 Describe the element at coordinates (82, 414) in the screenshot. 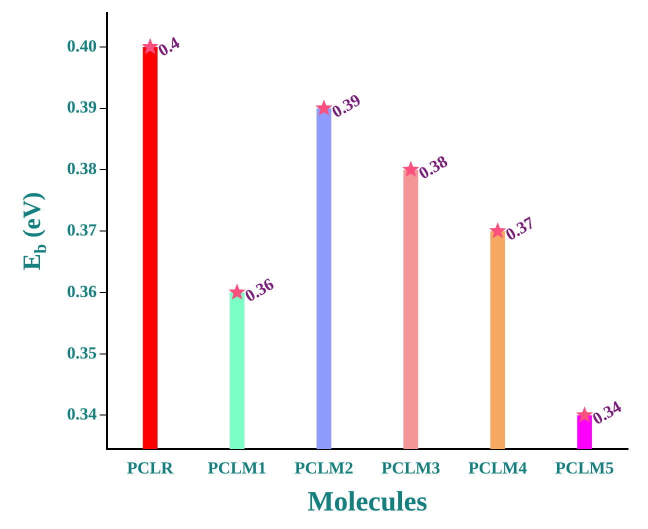

I see `y-tick-label: 0.34` at that location.